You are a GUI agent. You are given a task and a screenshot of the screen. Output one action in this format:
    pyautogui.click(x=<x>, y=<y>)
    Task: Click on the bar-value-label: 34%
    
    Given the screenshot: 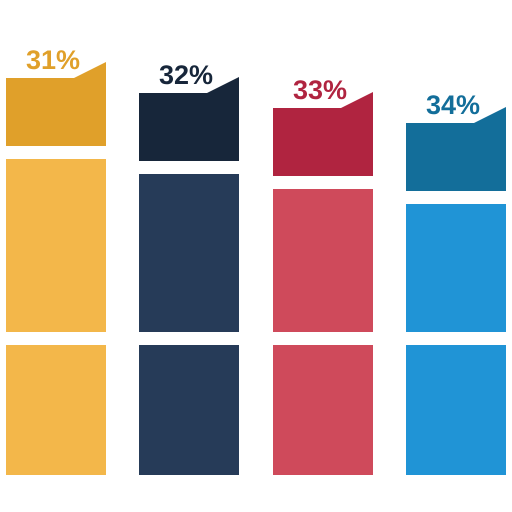 What is the action you would take?
    pyautogui.click(x=453, y=105)
    